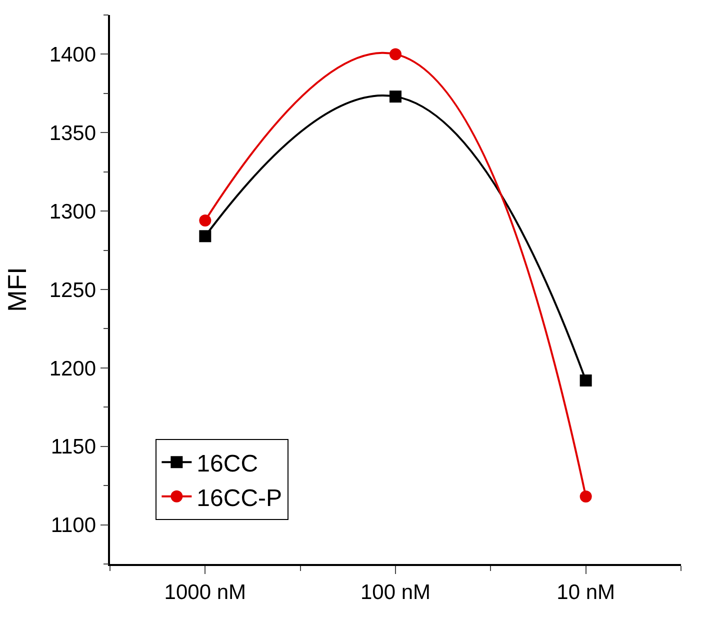 The width and height of the screenshot is (701, 624). What do you see at coordinates (17, 289) in the screenshot?
I see `y-axis-title: MFI` at bounding box center [17, 289].